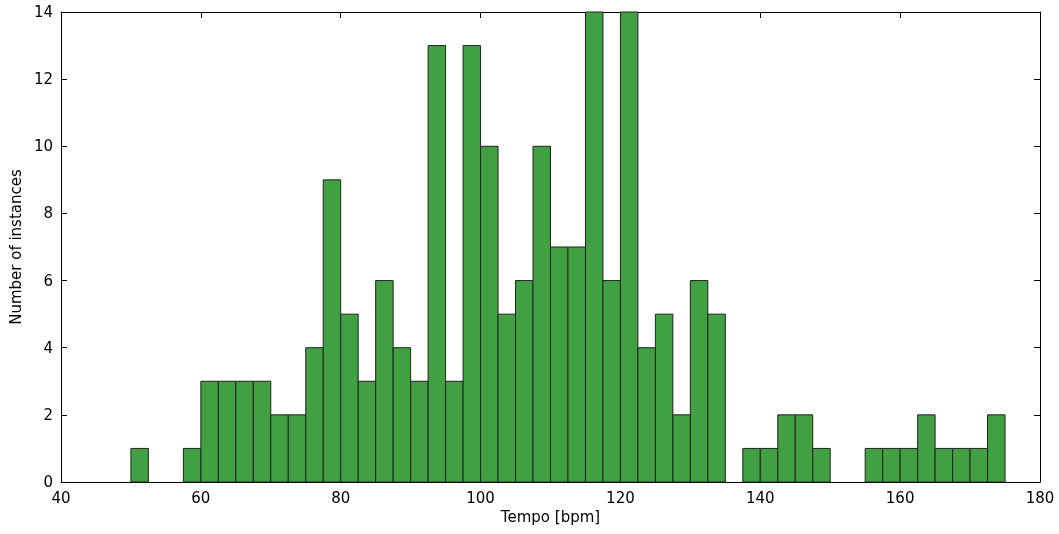  Describe the element at coordinates (61, 497) in the screenshot. I see `x-tick-label: 40` at that location.